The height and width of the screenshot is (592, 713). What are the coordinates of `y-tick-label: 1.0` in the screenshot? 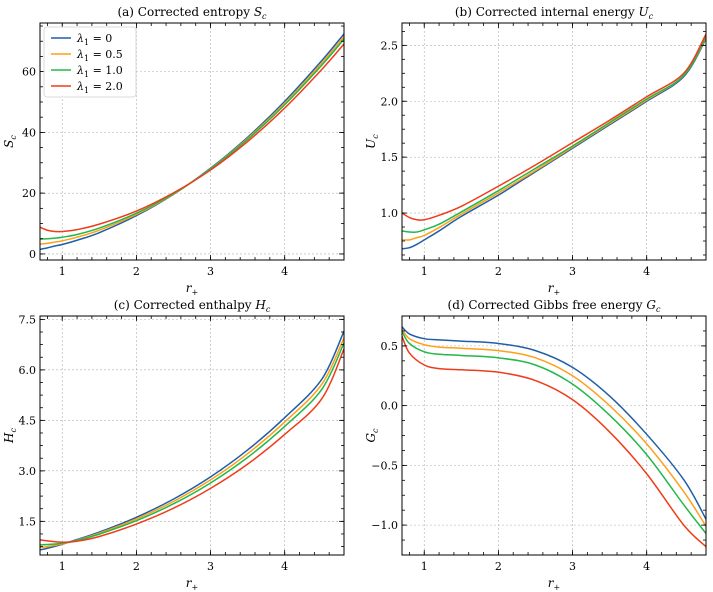 It's located at (390, 213).